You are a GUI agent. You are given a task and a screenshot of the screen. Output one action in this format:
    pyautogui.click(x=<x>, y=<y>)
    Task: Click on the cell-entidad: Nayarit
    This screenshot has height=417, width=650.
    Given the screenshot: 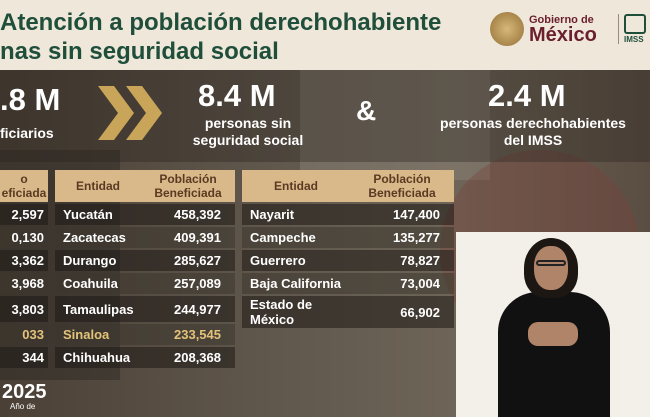 What is the action you would take?
    pyautogui.click(x=296, y=214)
    